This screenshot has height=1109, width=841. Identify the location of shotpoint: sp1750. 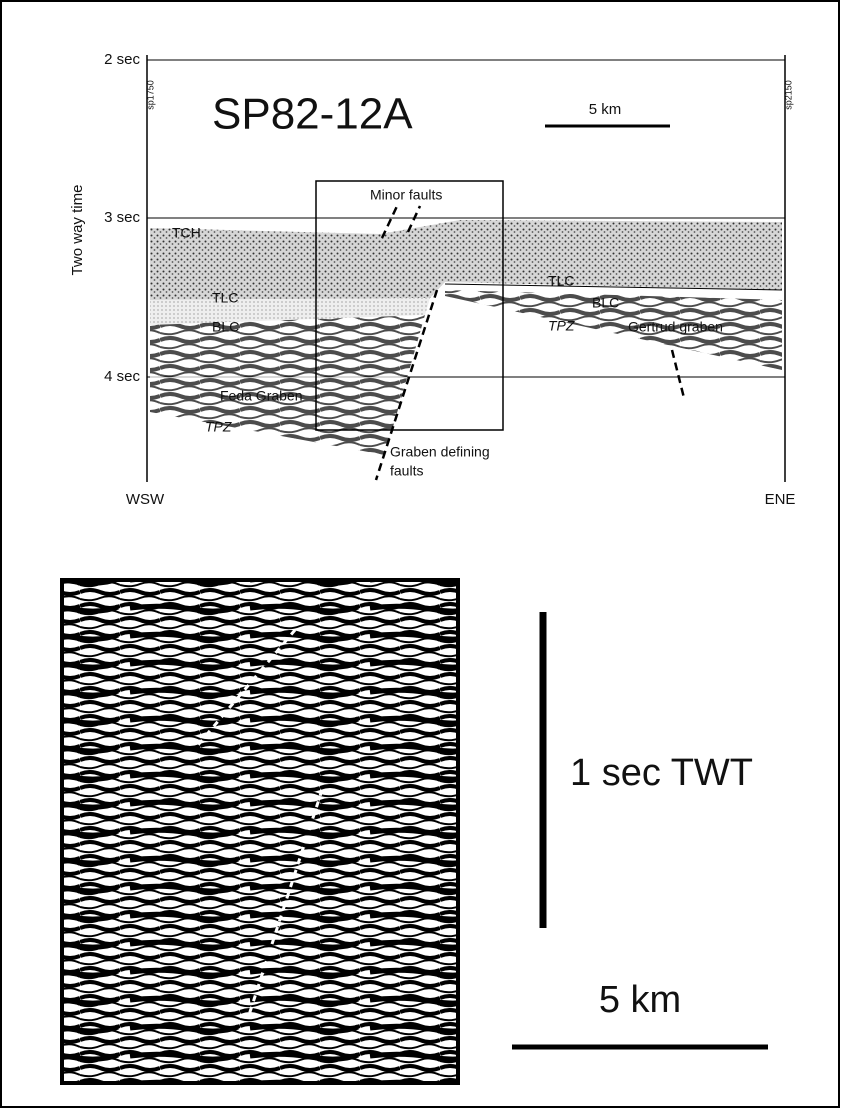
(150, 95).